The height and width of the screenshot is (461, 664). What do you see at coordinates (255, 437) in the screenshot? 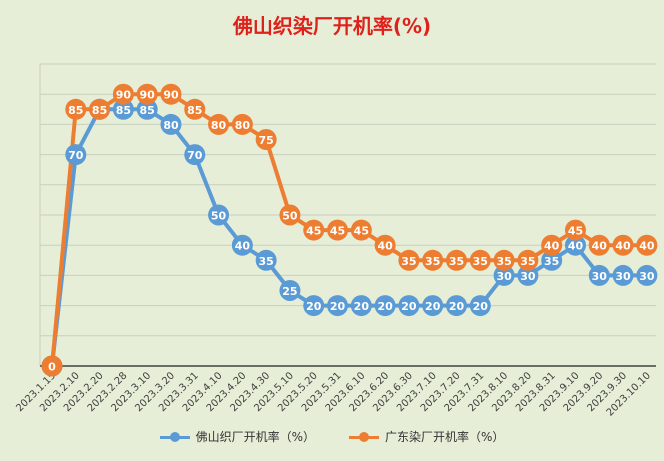
I see `legend-label-foshan-weaving: 佛山织厂开机率（%）` at bounding box center [255, 437].